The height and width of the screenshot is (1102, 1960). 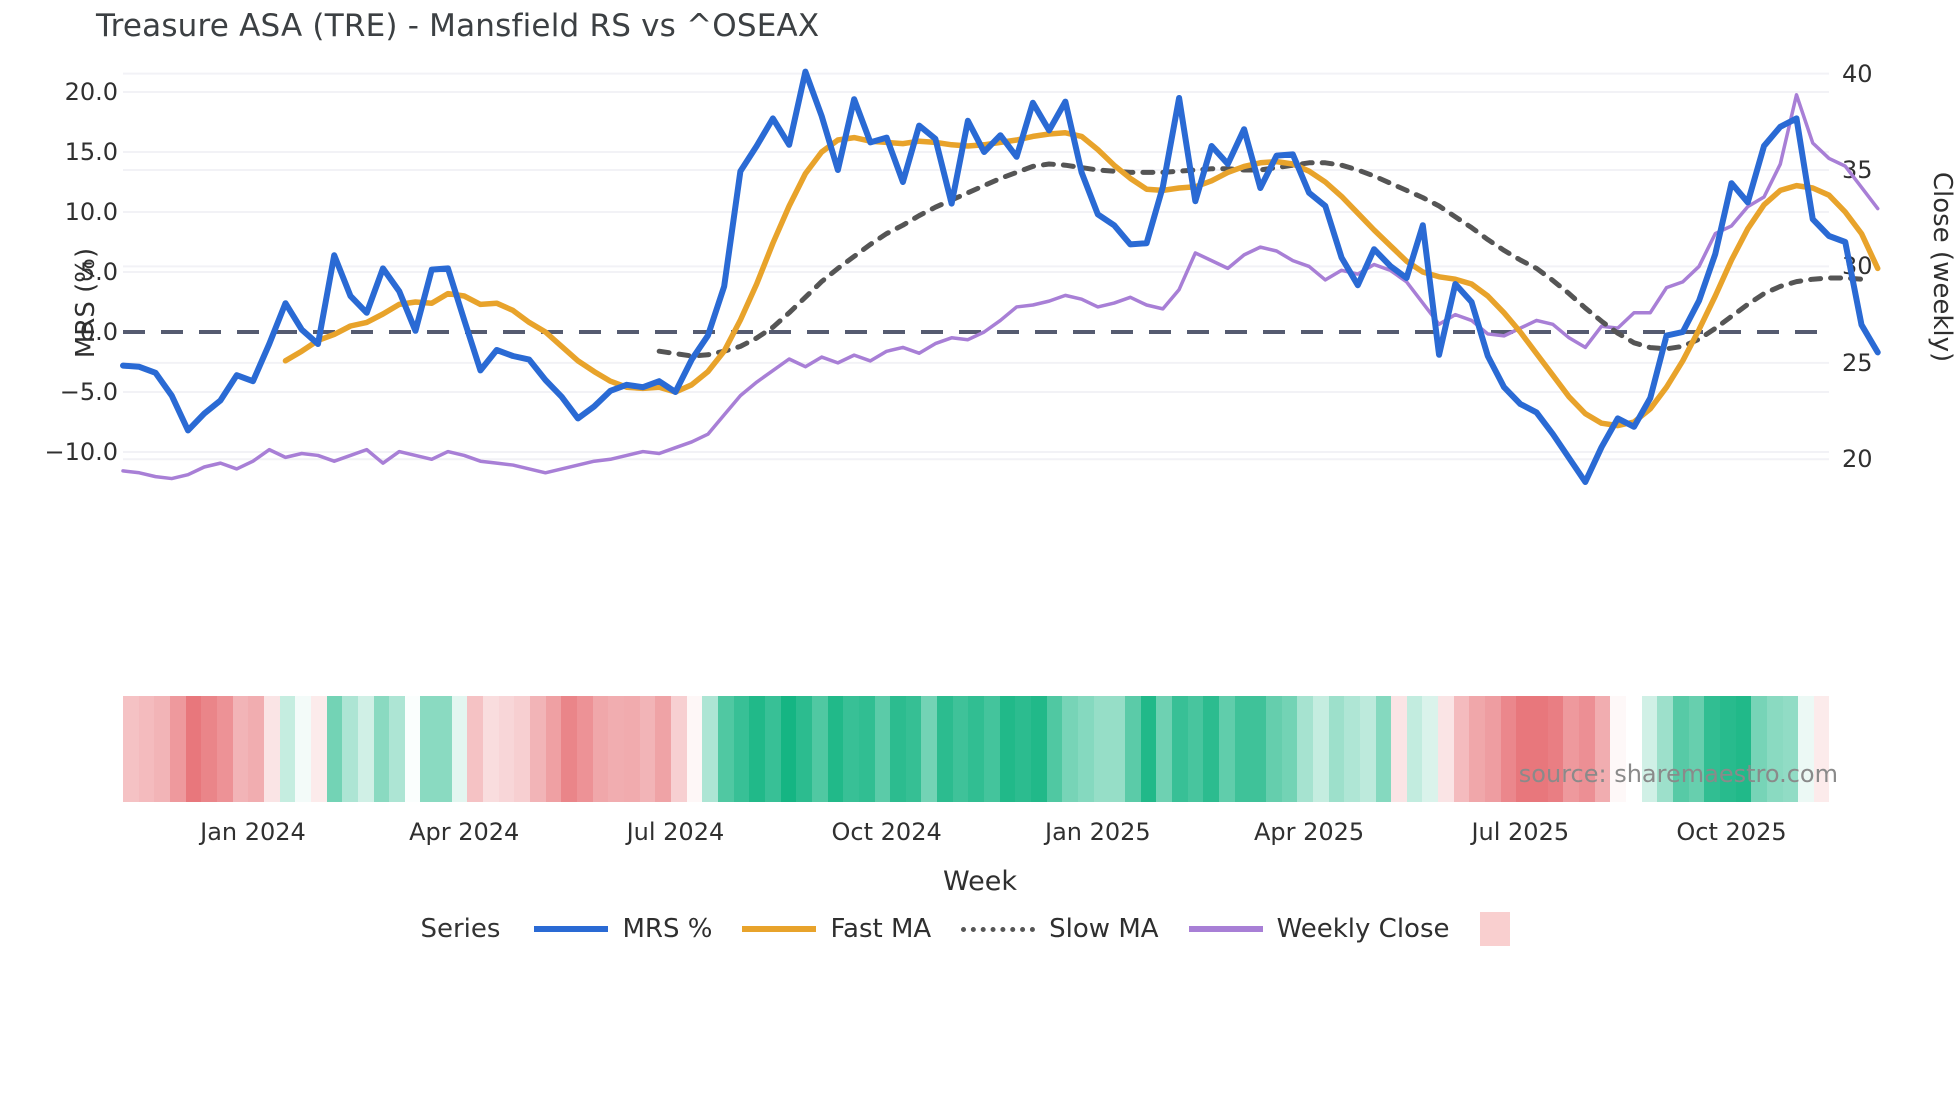 I want to click on legend-entry, so click(x=1494, y=929).